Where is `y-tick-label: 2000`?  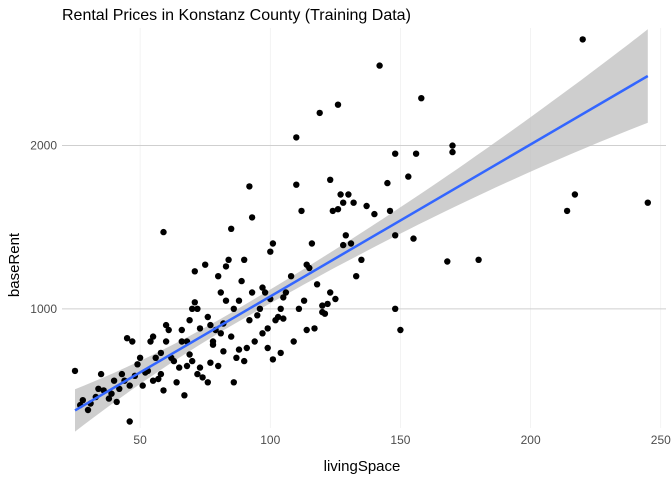 y-tick-label: 2000 is located at coordinates (43, 146).